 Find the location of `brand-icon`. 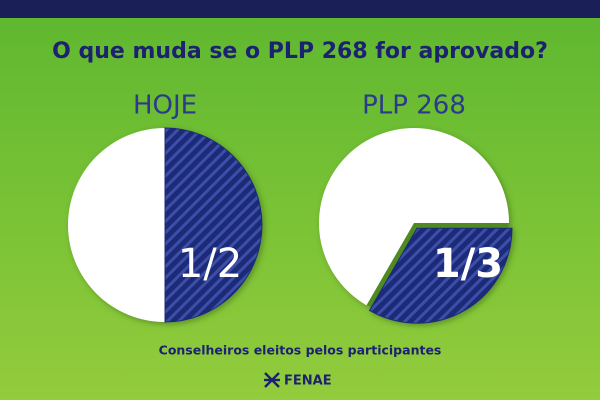

brand-icon is located at coordinates (272, 380).